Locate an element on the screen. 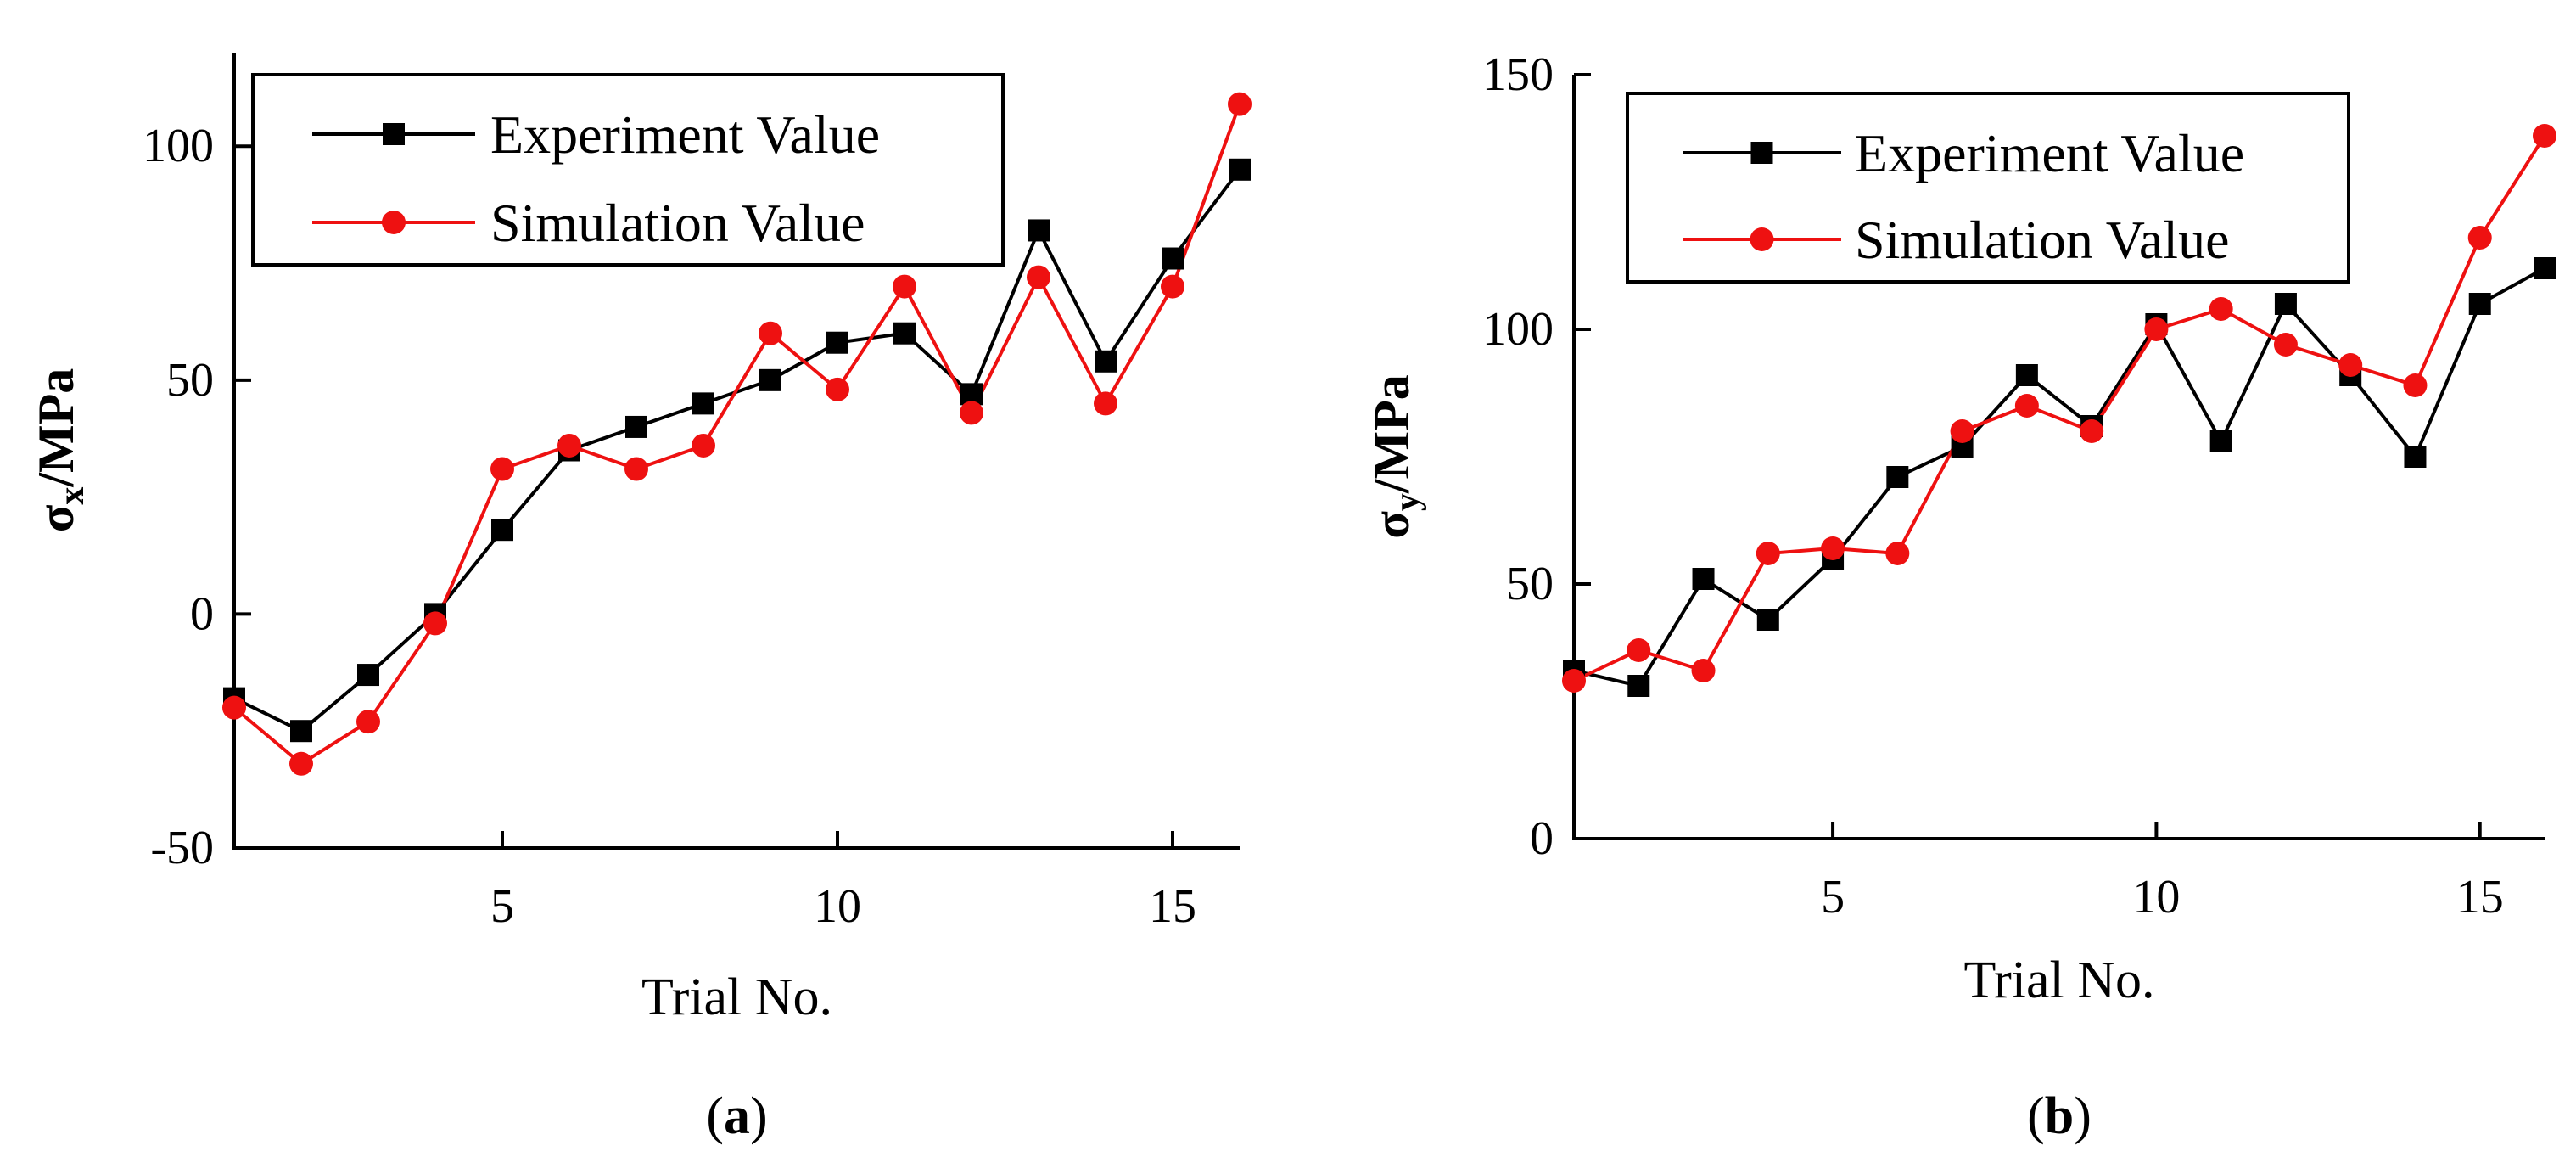 The width and height of the screenshot is (2576, 1168). series-line-experiment is located at coordinates (2059, 478).